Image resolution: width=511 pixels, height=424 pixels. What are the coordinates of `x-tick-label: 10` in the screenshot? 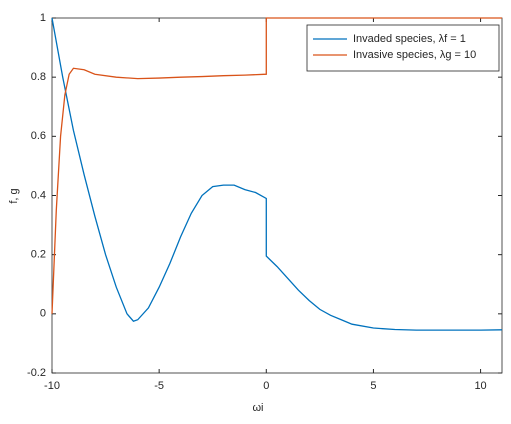 It's located at (480, 386).